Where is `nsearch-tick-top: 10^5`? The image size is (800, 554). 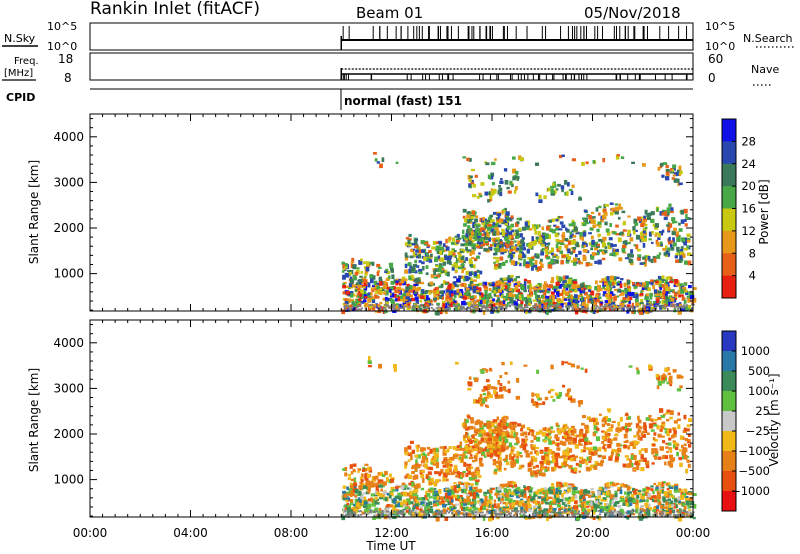 nsearch-tick-top: 10^5 is located at coordinates (720, 26).